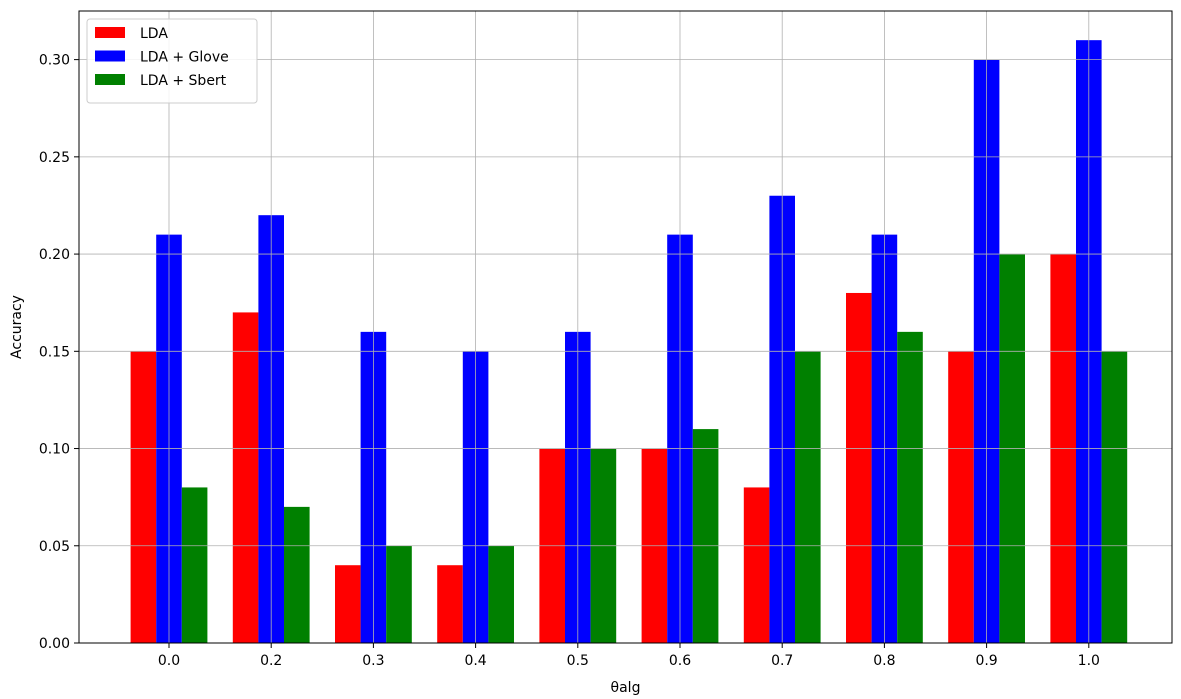 This screenshot has width=1181, height=699. Describe the element at coordinates (501, 594) in the screenshot. I see `bar-lda-sbert-0.4` at that location.